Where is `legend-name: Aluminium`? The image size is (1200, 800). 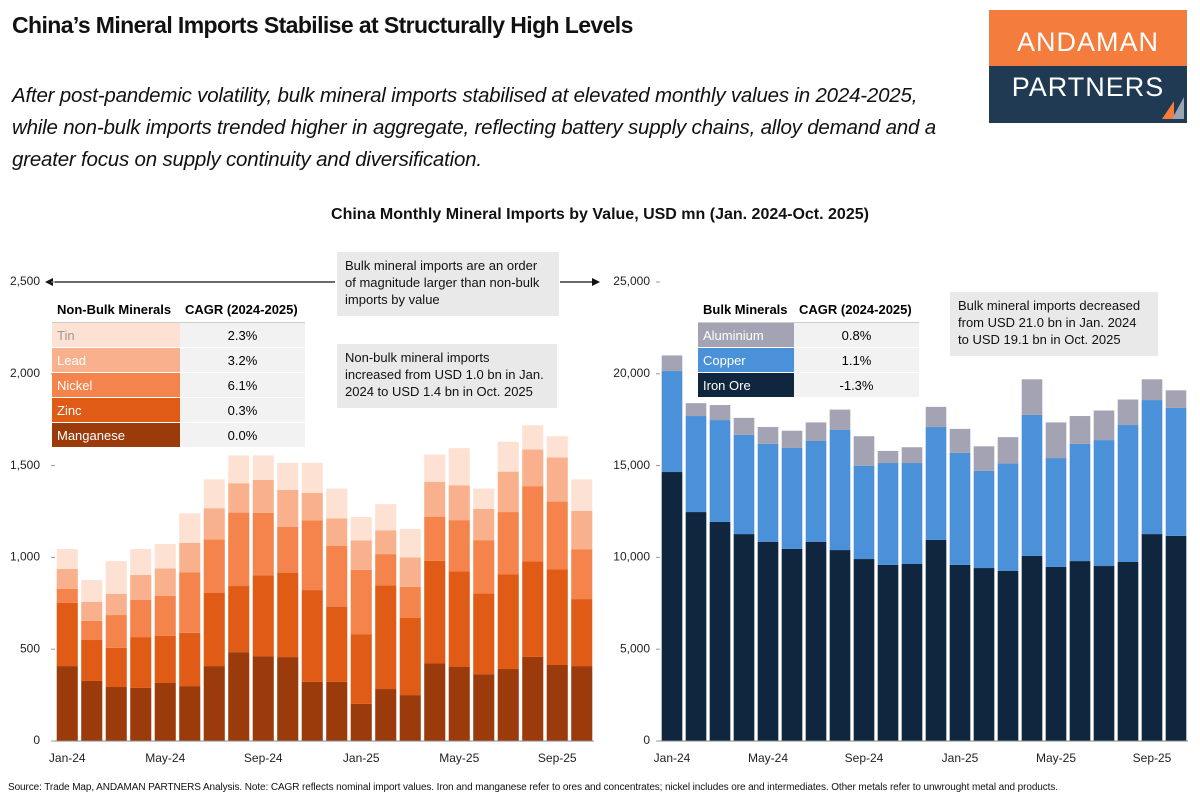
legend-name: Aluminium is located at coordinates (746, 335).